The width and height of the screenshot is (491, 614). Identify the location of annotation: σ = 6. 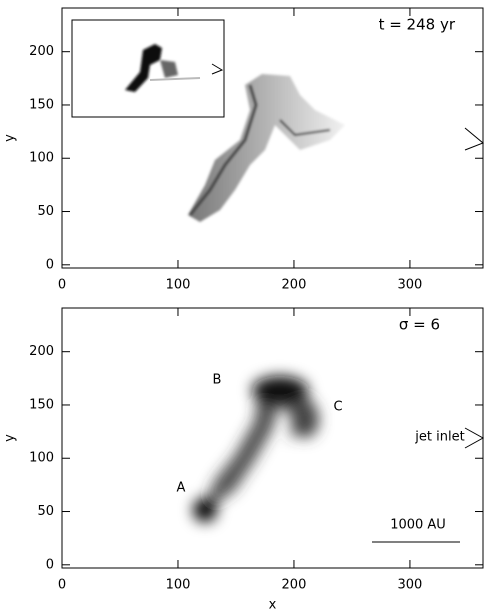
(419, 325).